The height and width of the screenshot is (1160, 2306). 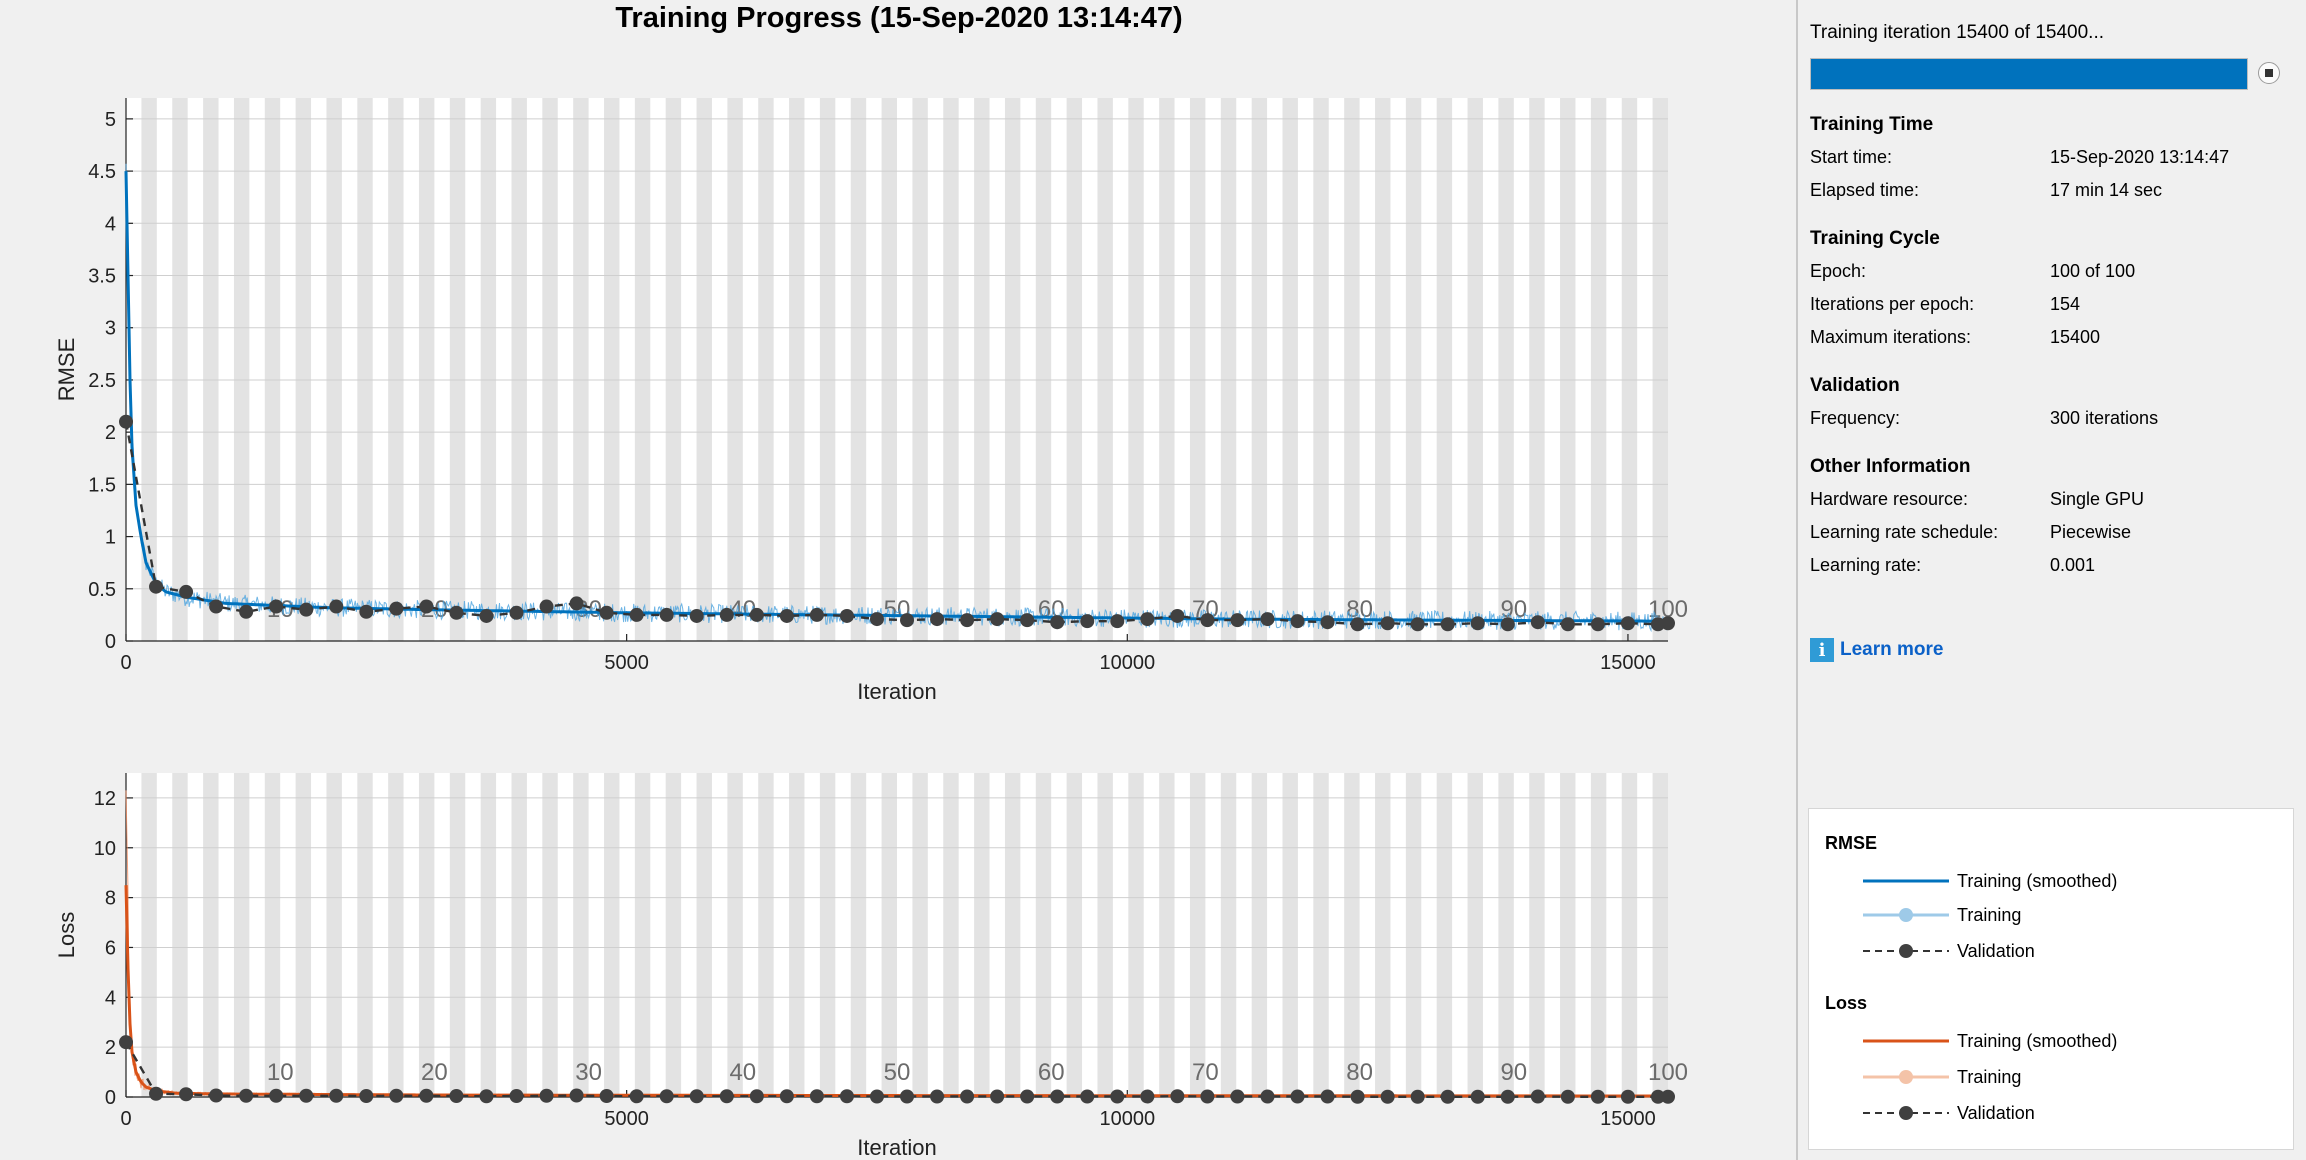 What do you see at coordinates (1855, 418) in the screenshot?
I see `info-label: Frequency:` at bounding box center [1855, 418].